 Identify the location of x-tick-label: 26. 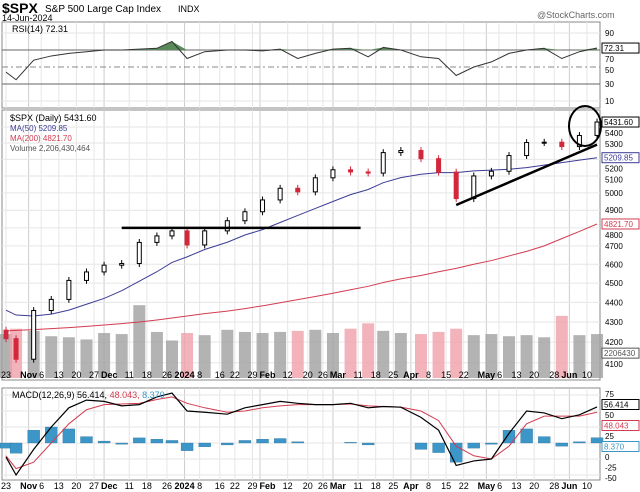
(167, 375).